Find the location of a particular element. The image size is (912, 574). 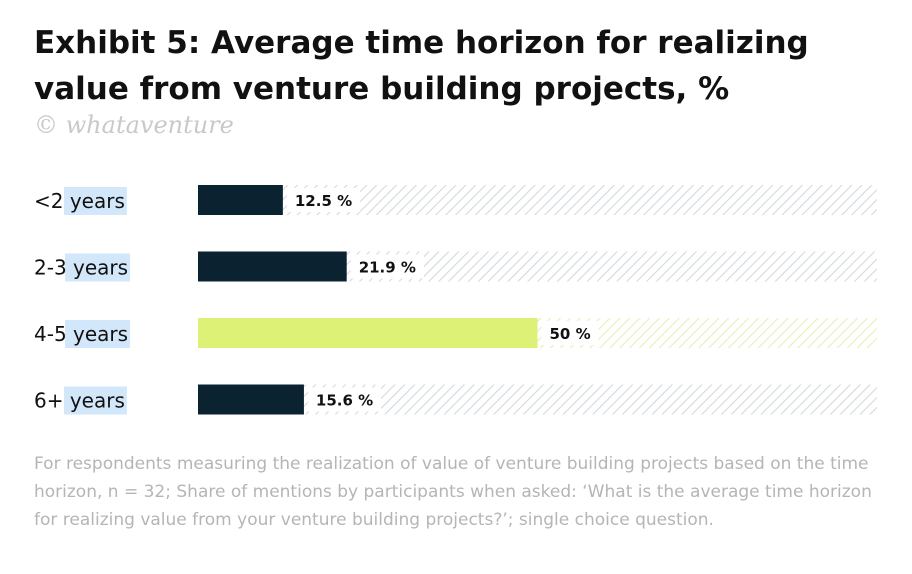

value-label: 50 % is located at coordinates (570, 334).